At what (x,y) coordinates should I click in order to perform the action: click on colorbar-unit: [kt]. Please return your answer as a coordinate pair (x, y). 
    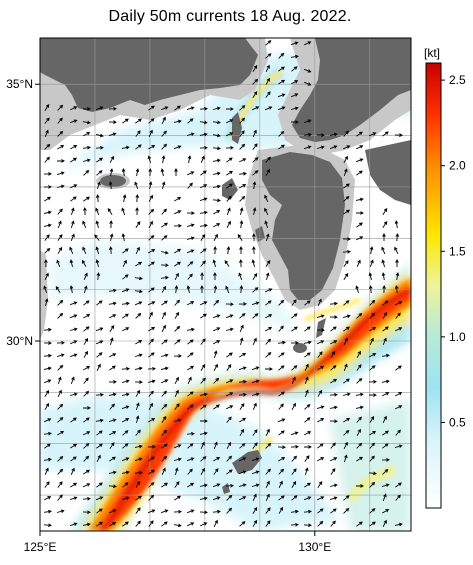
    Looking at the image, I should click on (432, 53).